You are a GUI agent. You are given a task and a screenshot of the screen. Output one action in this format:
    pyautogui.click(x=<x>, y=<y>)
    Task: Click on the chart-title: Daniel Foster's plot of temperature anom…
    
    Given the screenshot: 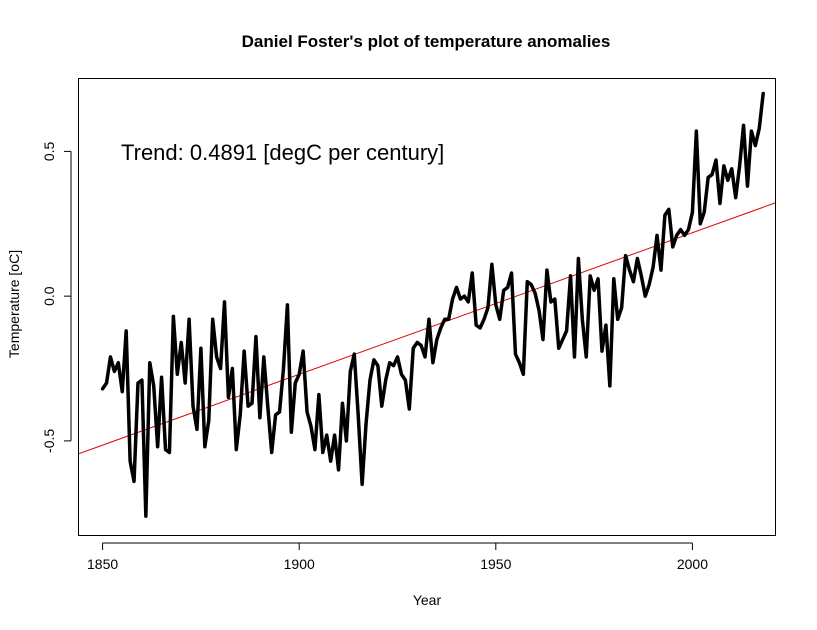 What is the action you would take?
    pyautogui.click(x=426, y=41)
    